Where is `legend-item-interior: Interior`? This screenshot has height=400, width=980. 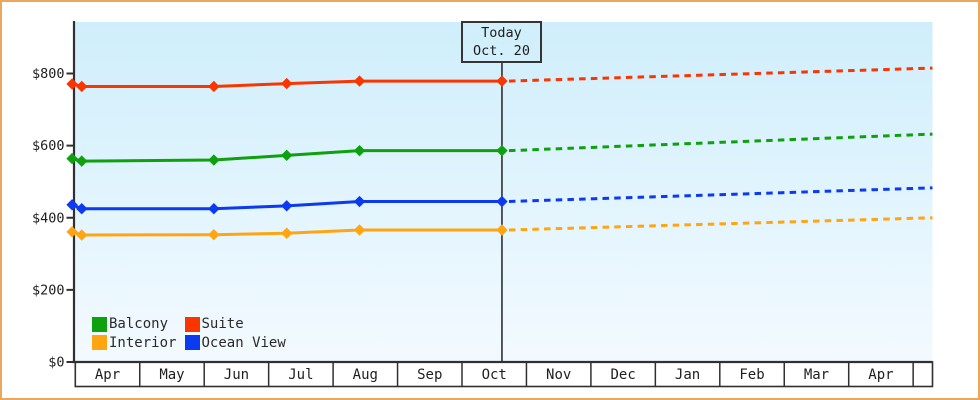 legend-item-interior: Interior is located at coordinates (138, 343).